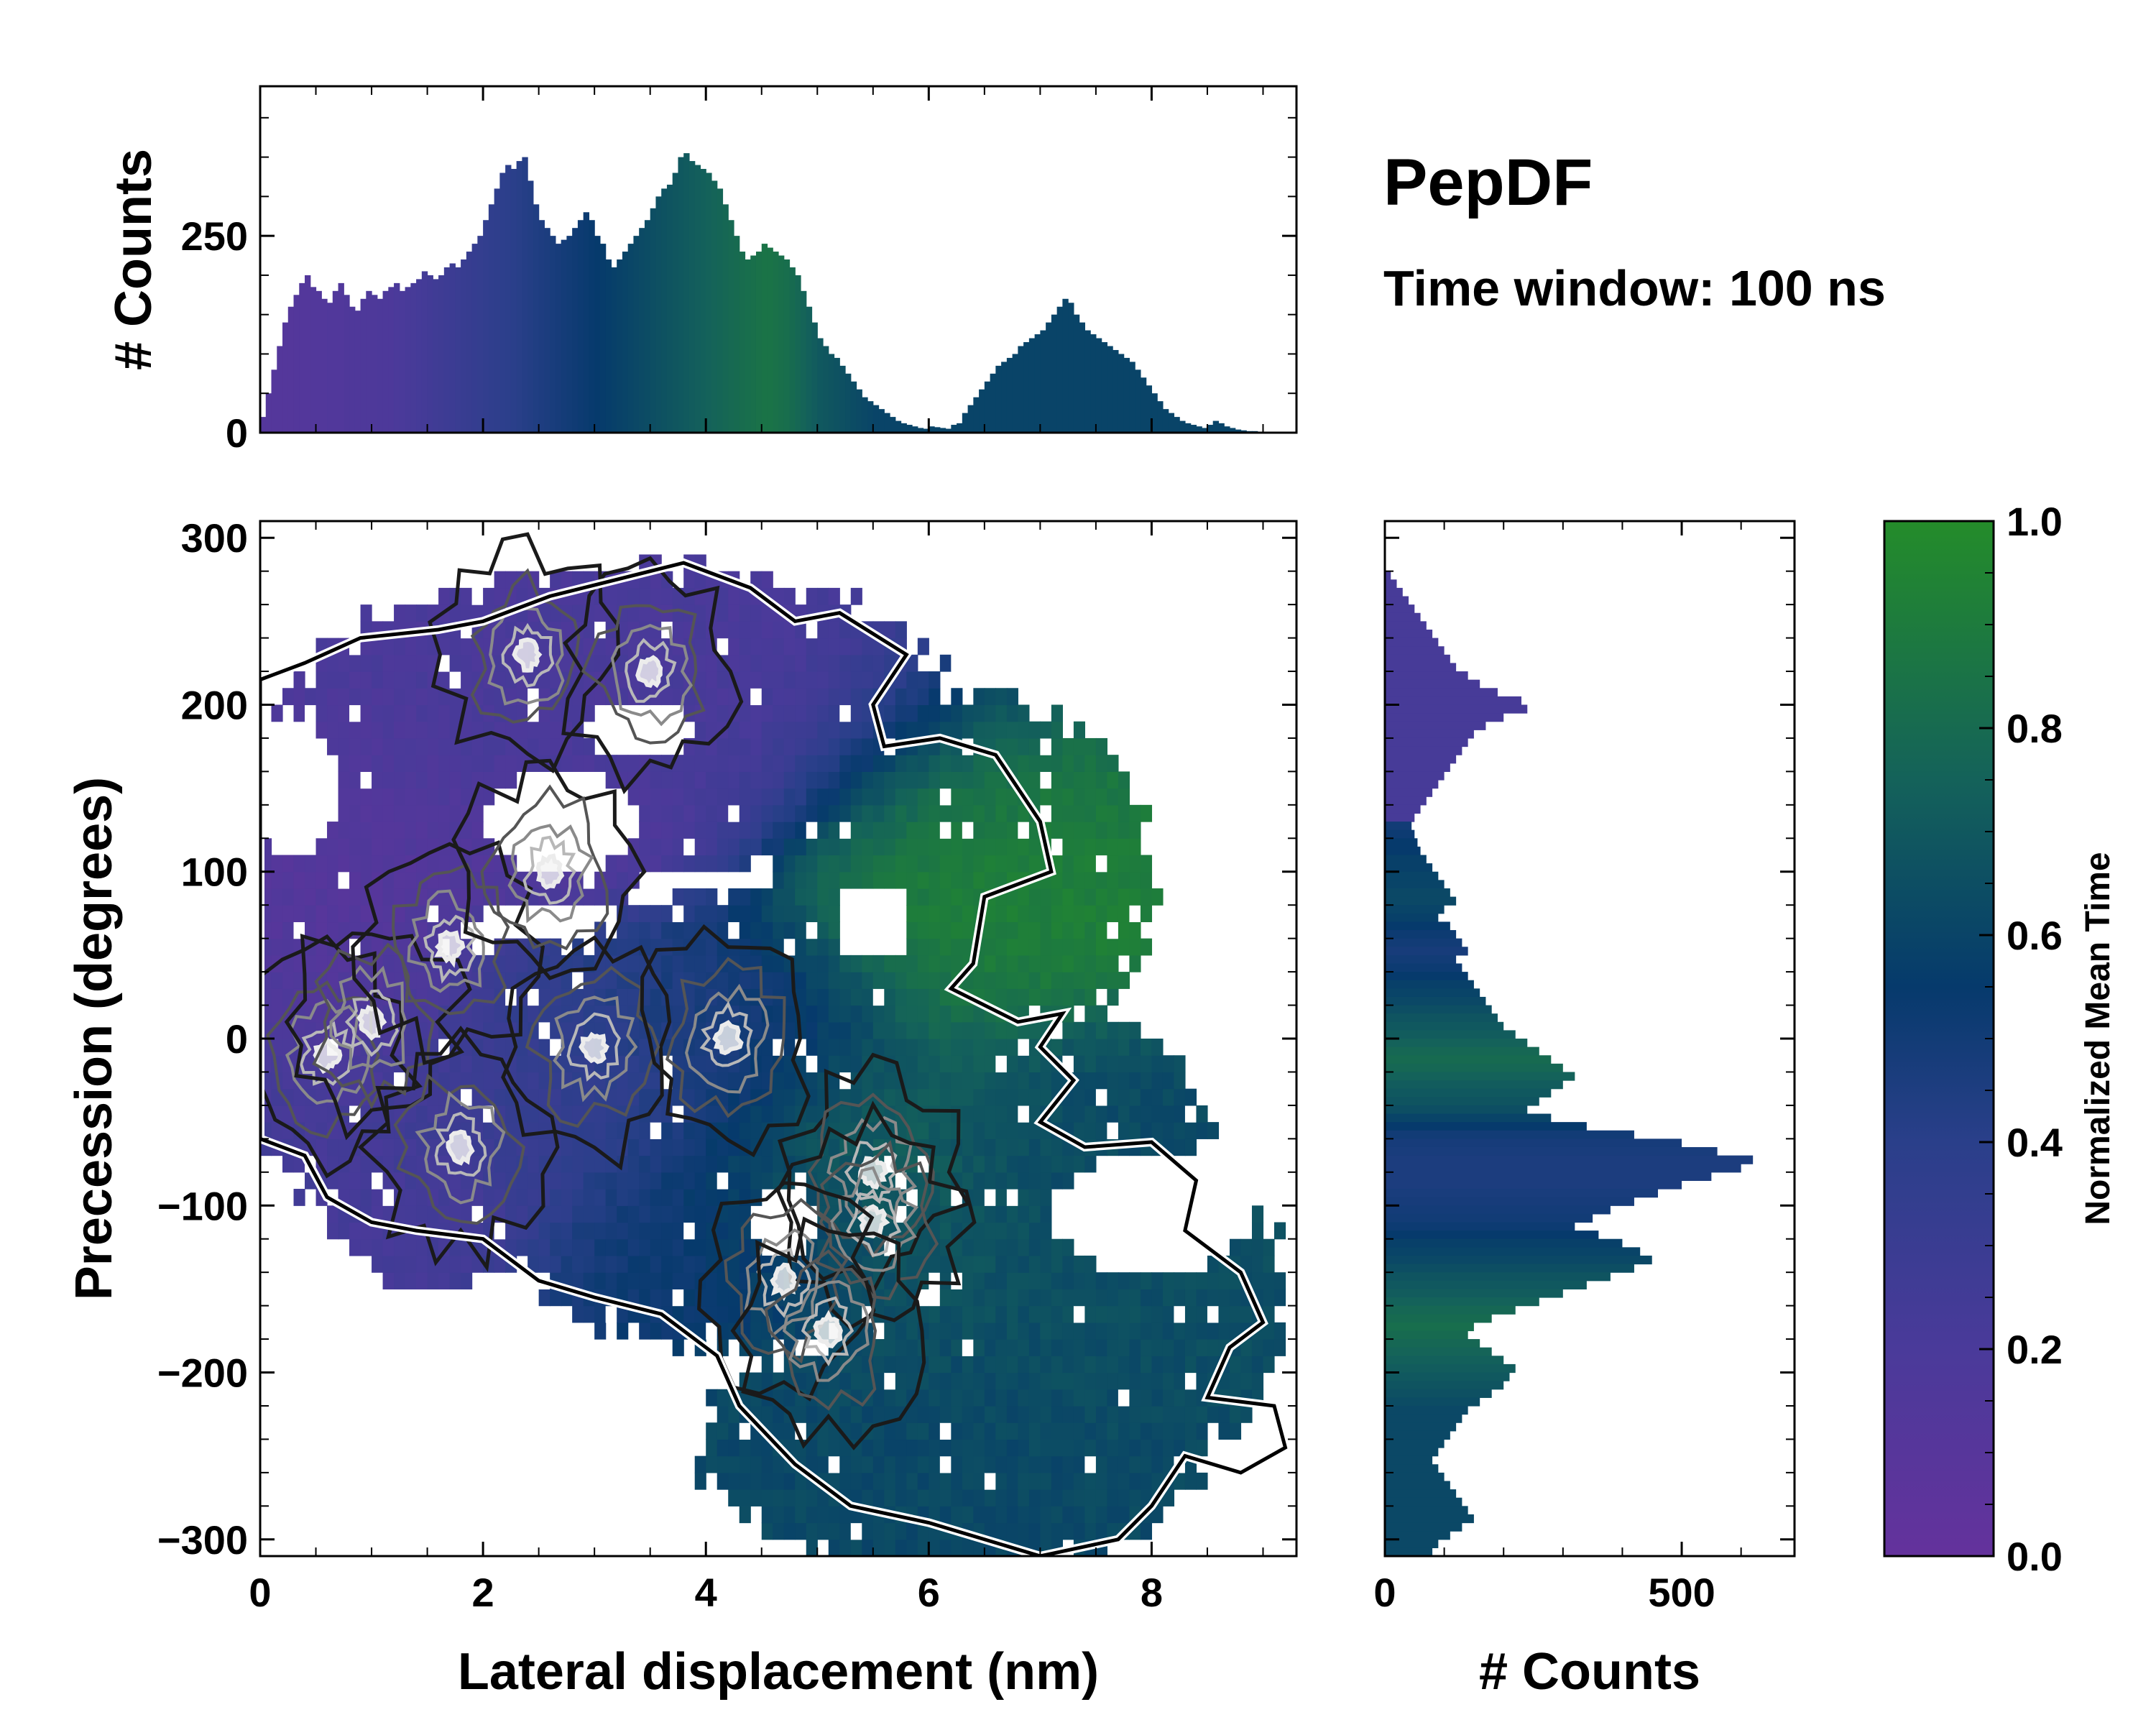  What do you see at coordinates (203, 1373) in the screenshot?
I see `main-ytick-label: −200` at bounding box center [203, 1373].